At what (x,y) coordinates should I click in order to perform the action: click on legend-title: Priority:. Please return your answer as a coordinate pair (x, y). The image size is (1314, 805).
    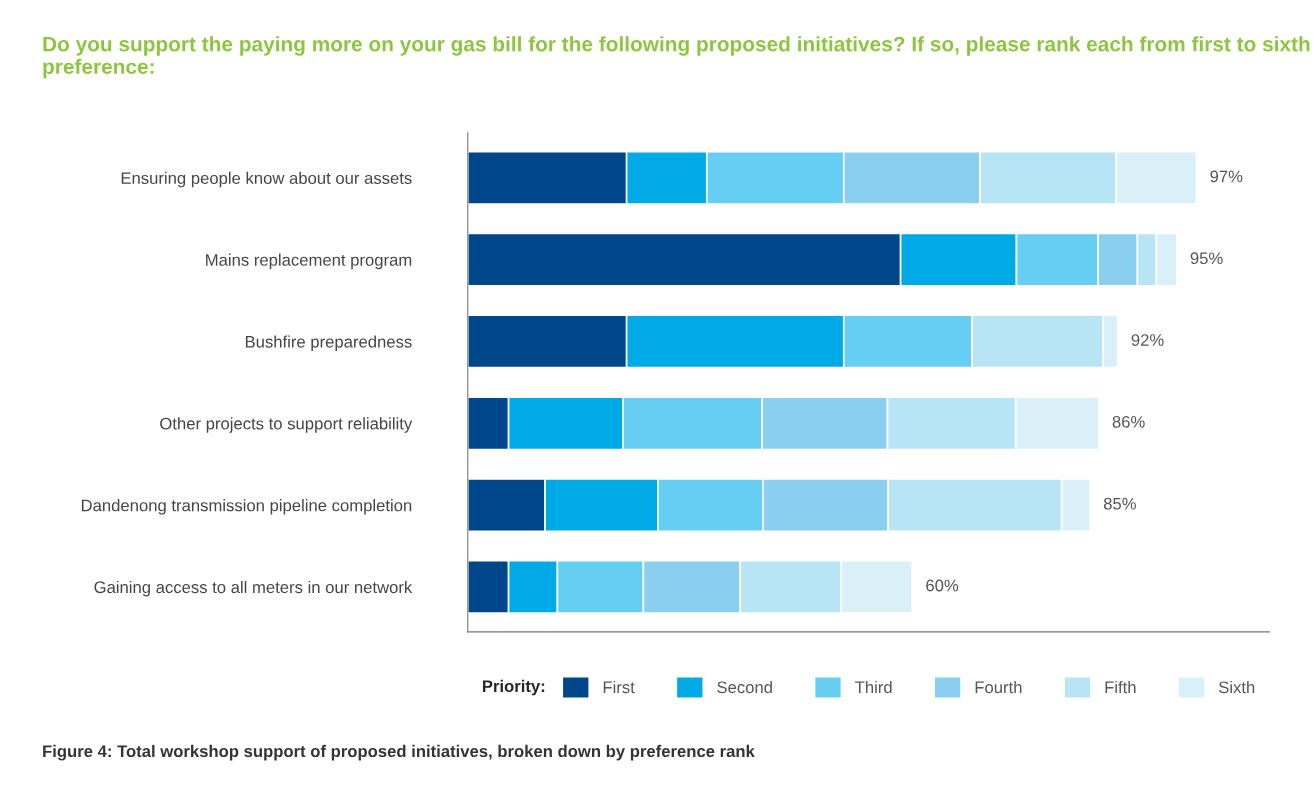
    Looking at the image, I should click on (513, 687).